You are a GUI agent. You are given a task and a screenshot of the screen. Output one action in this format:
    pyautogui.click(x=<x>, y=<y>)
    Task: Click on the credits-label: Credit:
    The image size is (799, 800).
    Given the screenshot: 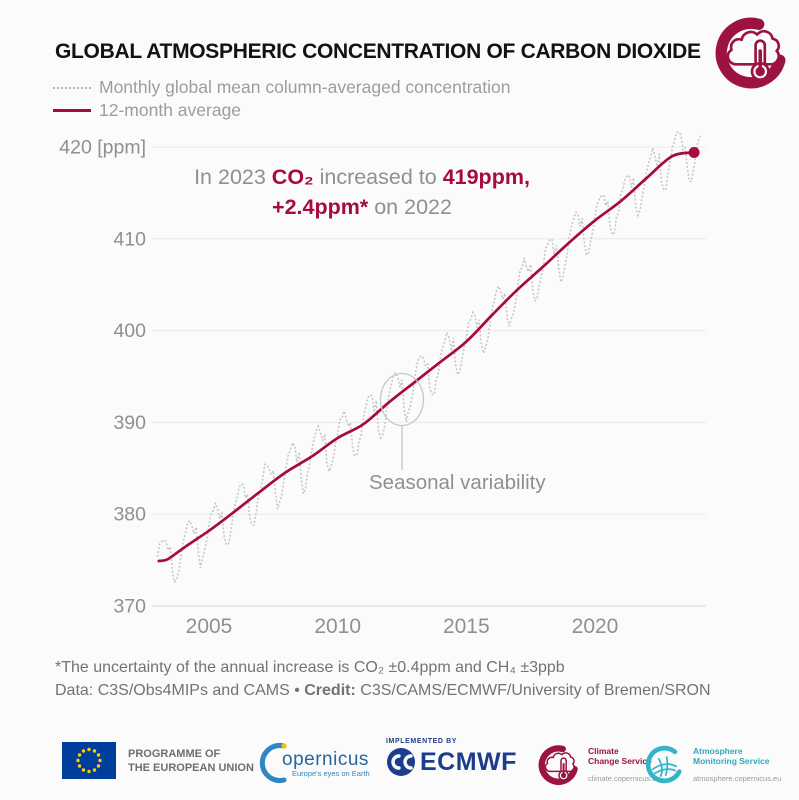 What is the action you would take?
    pyautogui.click(x=330, y=690)
    